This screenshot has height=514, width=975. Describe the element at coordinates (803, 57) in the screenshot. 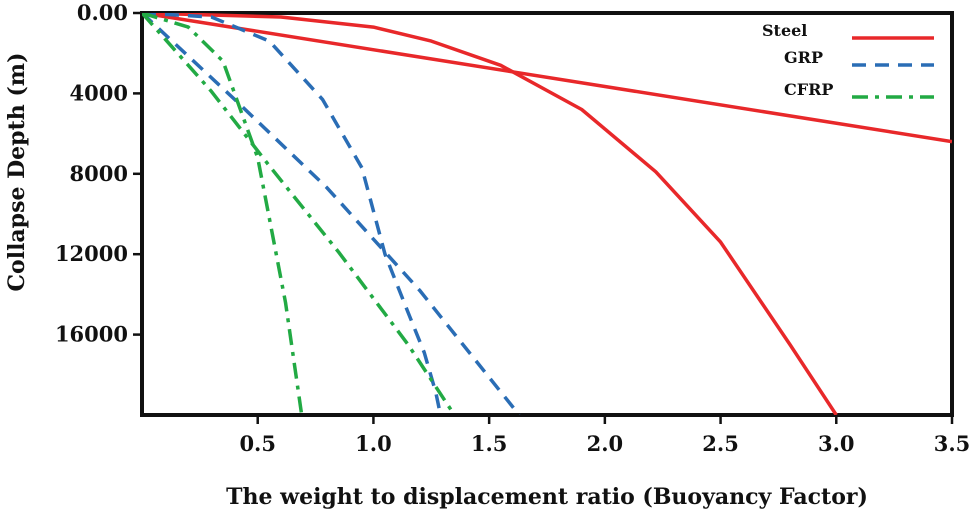

I see `legend-label-grp: GRP` at that location.